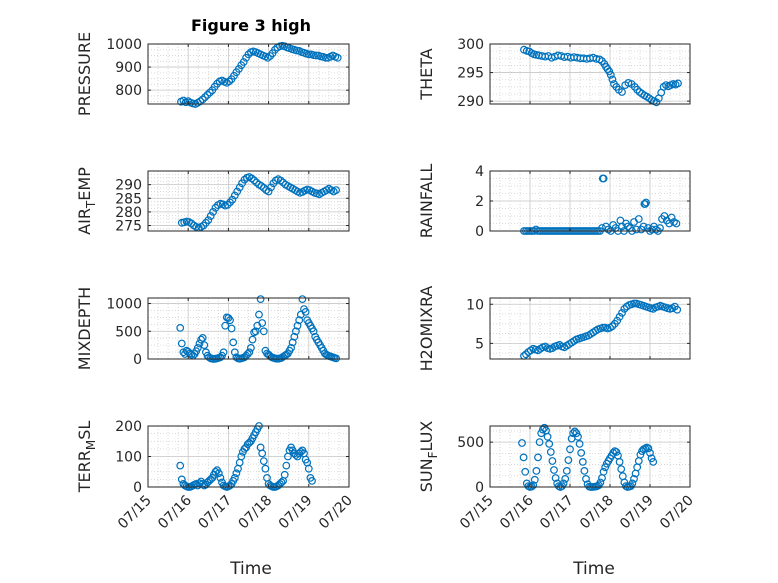 This screenshot has width=778, height=583. What do you see at coordinates (597, 513) in the screenshot?
I see `x-tick-label: 07/18` at bounding box center [597, 513].